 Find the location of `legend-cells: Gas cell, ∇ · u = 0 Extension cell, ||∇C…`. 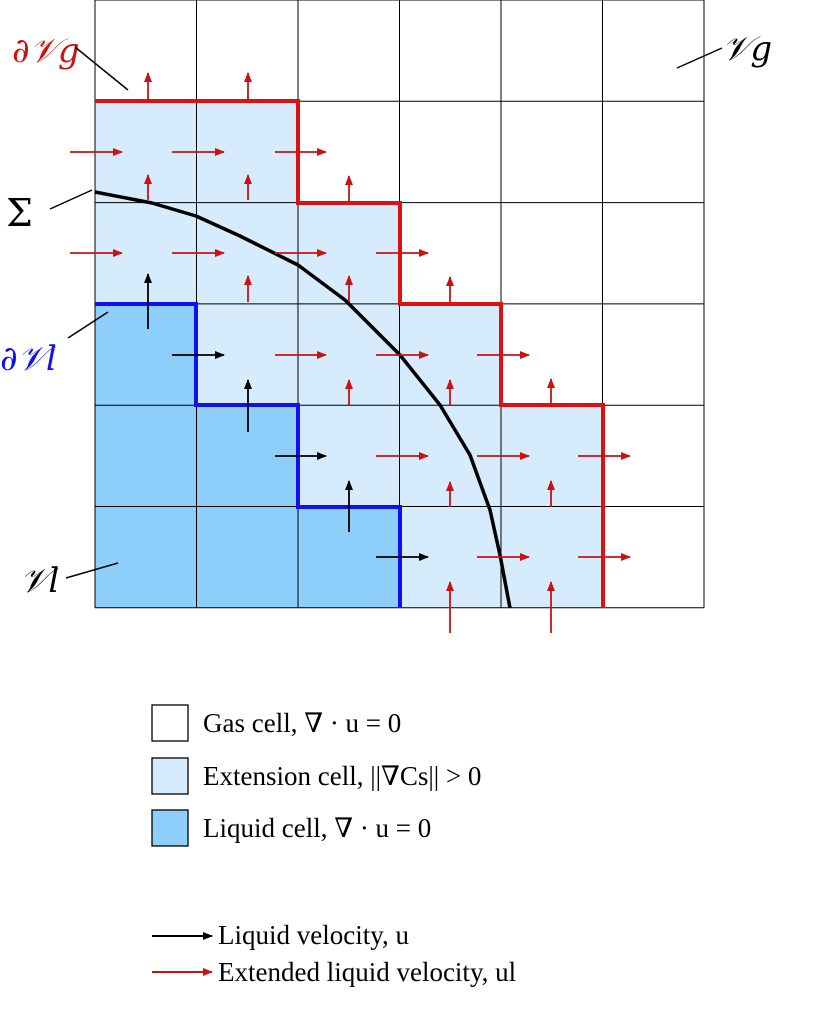

legend-cells: Gas cell, ∇ · u = 0 Extension cell, ||∇C… is located at coordinates (316, 775).